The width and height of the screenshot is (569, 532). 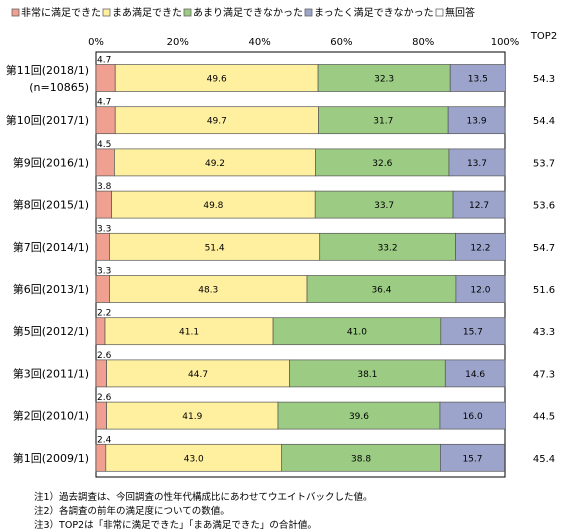 What do you see at coordinates (341, 42) in the screenshot?
I see `x-tick-label-3: 60%` at bounding box center [341, 42].